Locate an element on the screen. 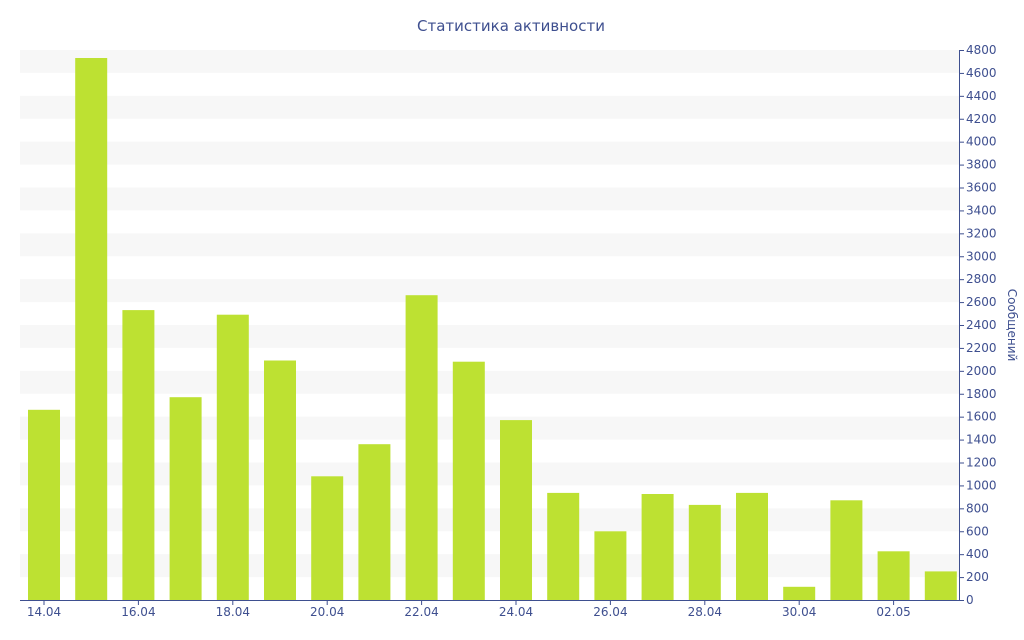 This screenshot has height=640, width=1024. y-tick-label: 1400 is located at coordinates (981, 440).